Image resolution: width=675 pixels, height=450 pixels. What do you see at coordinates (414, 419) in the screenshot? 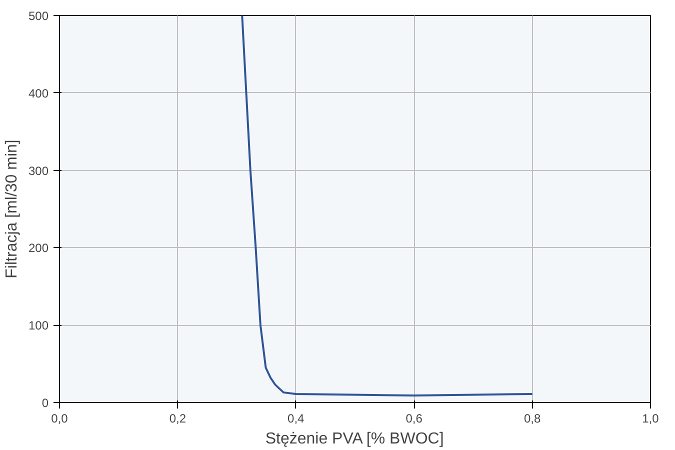
I see `x-tick-label: 0,6` at bounding box center [414, 419].